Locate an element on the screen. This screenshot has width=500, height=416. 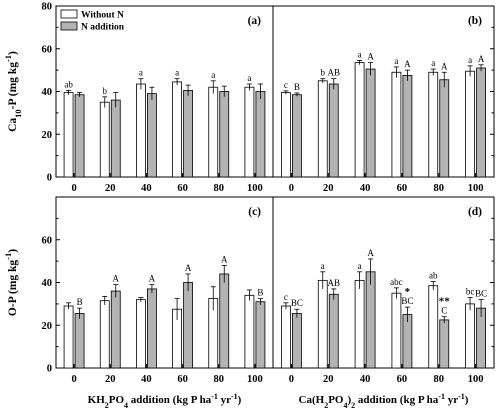
panel-label: (c) is located at coordinates (254, 212).